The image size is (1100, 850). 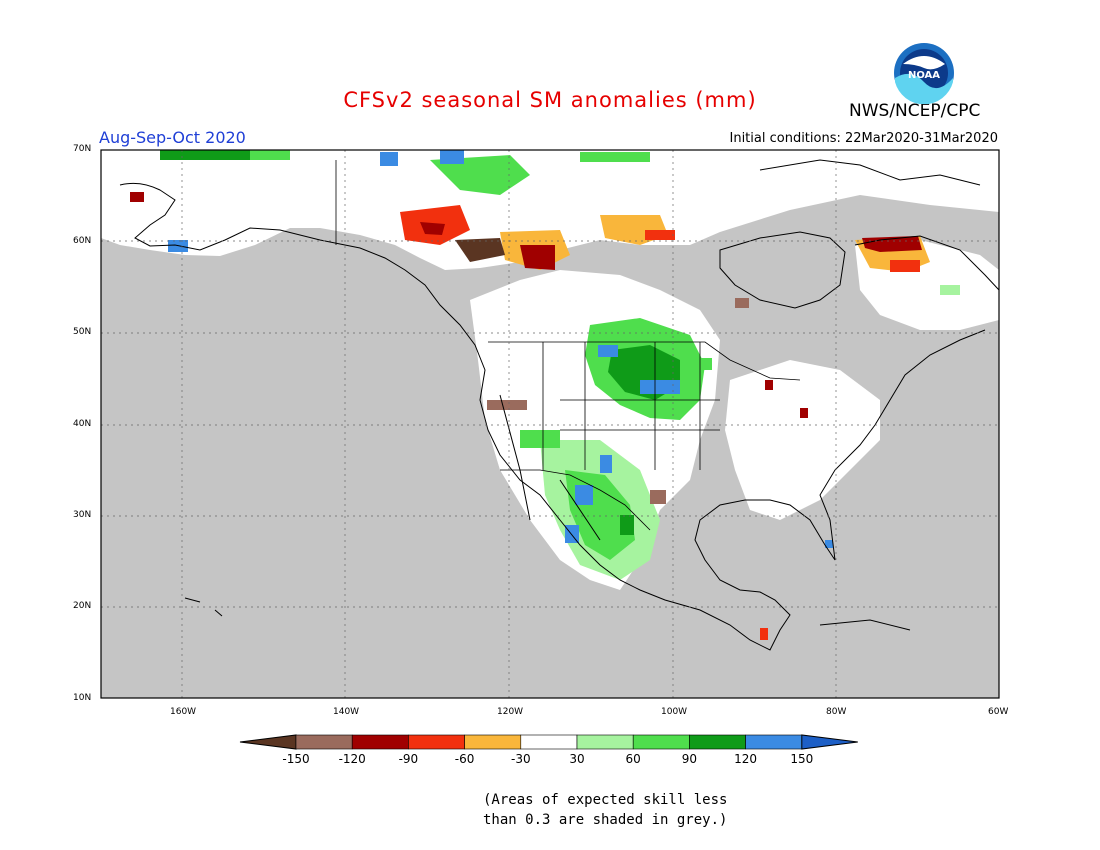 I want to click on colorbar-tick-label: -90, so click(x=408, y=759).